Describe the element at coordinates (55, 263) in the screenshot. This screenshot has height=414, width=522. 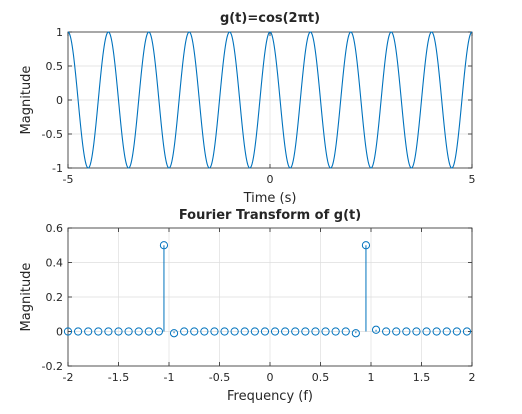
I see `frequency-y-tick-label: 0.4` at that location.